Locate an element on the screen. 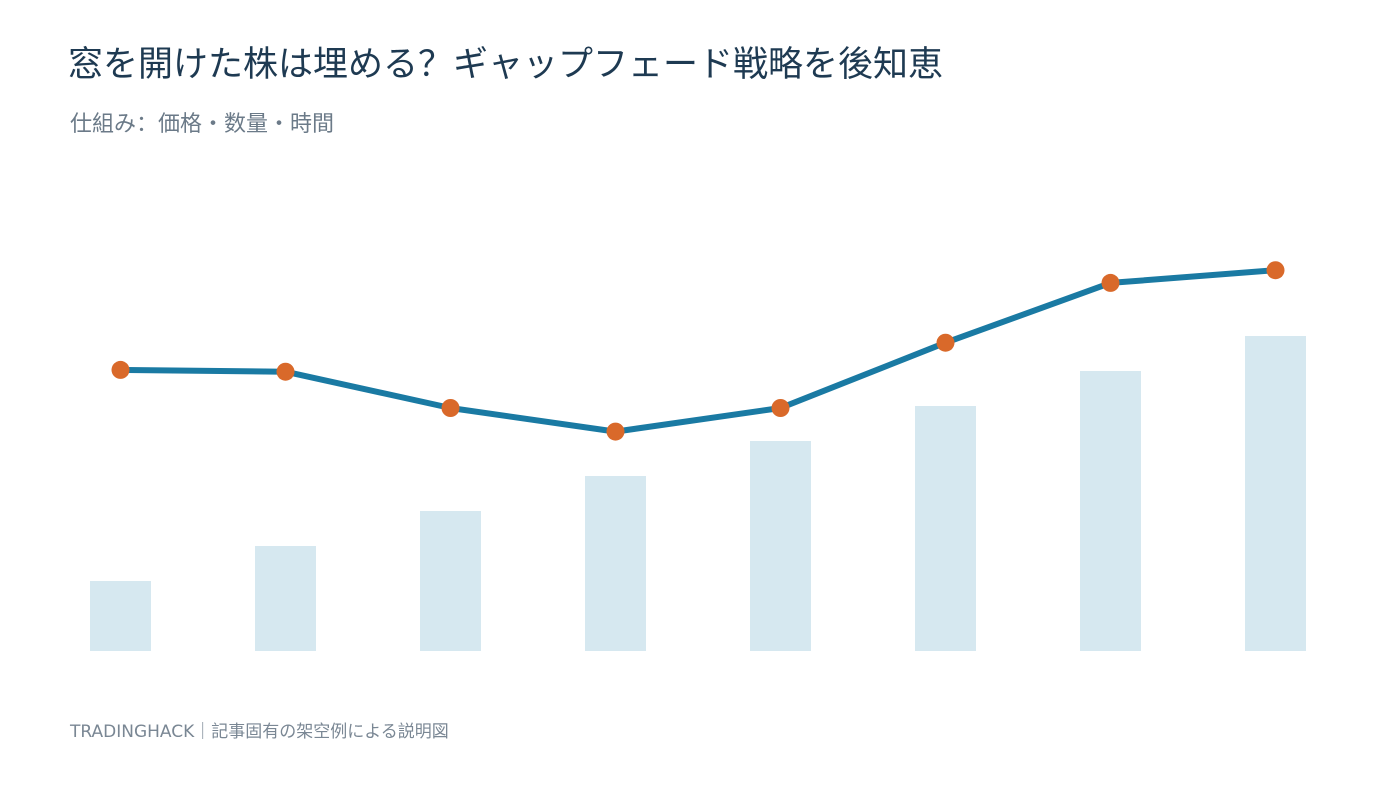 The width and height of the screenshot is (1400, 788). chart-subtitle: 仕組み：価格・数量・時間 is located at coordinates (202, 124).